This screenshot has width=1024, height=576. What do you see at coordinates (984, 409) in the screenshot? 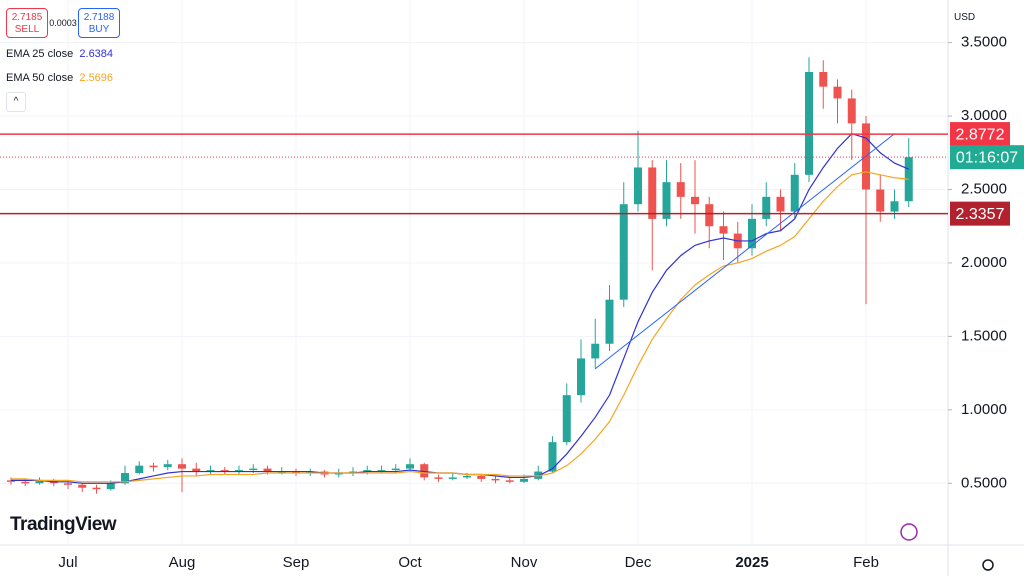
I see `y-tick-label: 1.0000` at bounding box center [984, 409].